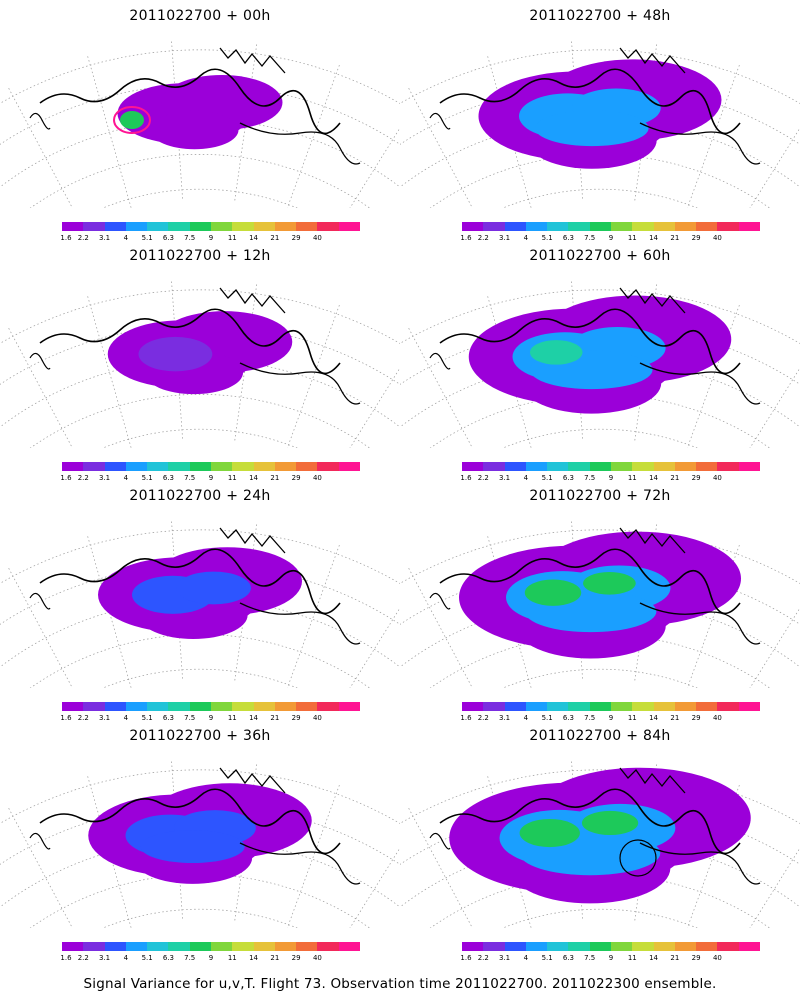 The image size is (800, 1000). What do you see at coordinates (600, 123) in the screenshot?
I see `map-plot` at bounding box center [600, 123].